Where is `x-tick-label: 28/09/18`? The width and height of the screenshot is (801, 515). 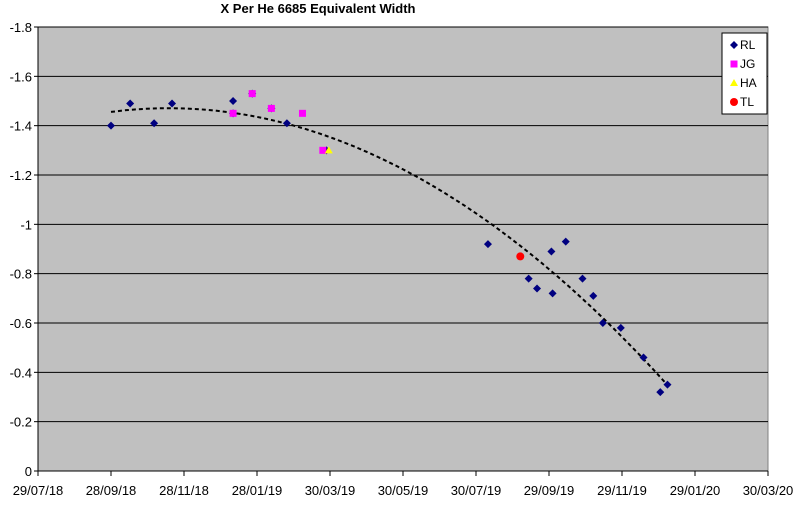
x-tick-label: 28/09/18 is located at coordinates (111, 490).